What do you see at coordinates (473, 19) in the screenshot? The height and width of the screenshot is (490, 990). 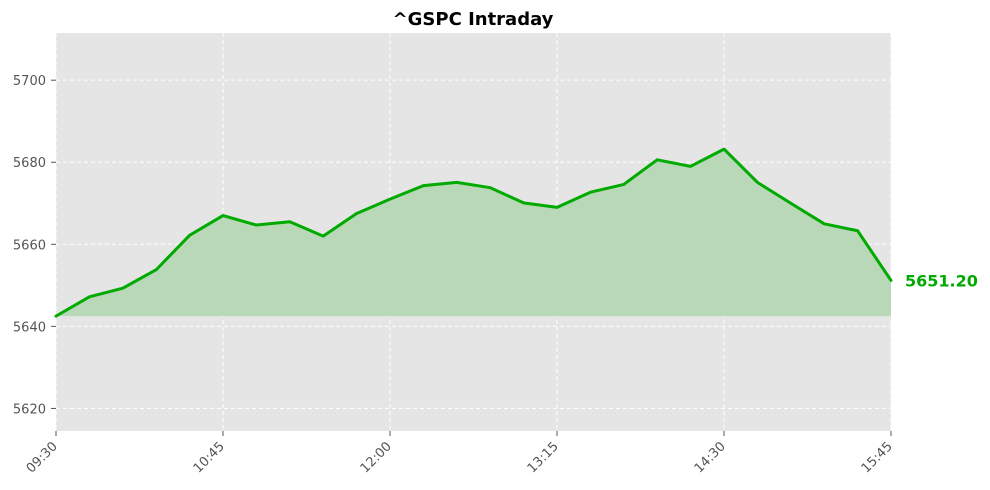 I see `chart-title: ^GSPC Intraday` at bounding box center [473, 19].